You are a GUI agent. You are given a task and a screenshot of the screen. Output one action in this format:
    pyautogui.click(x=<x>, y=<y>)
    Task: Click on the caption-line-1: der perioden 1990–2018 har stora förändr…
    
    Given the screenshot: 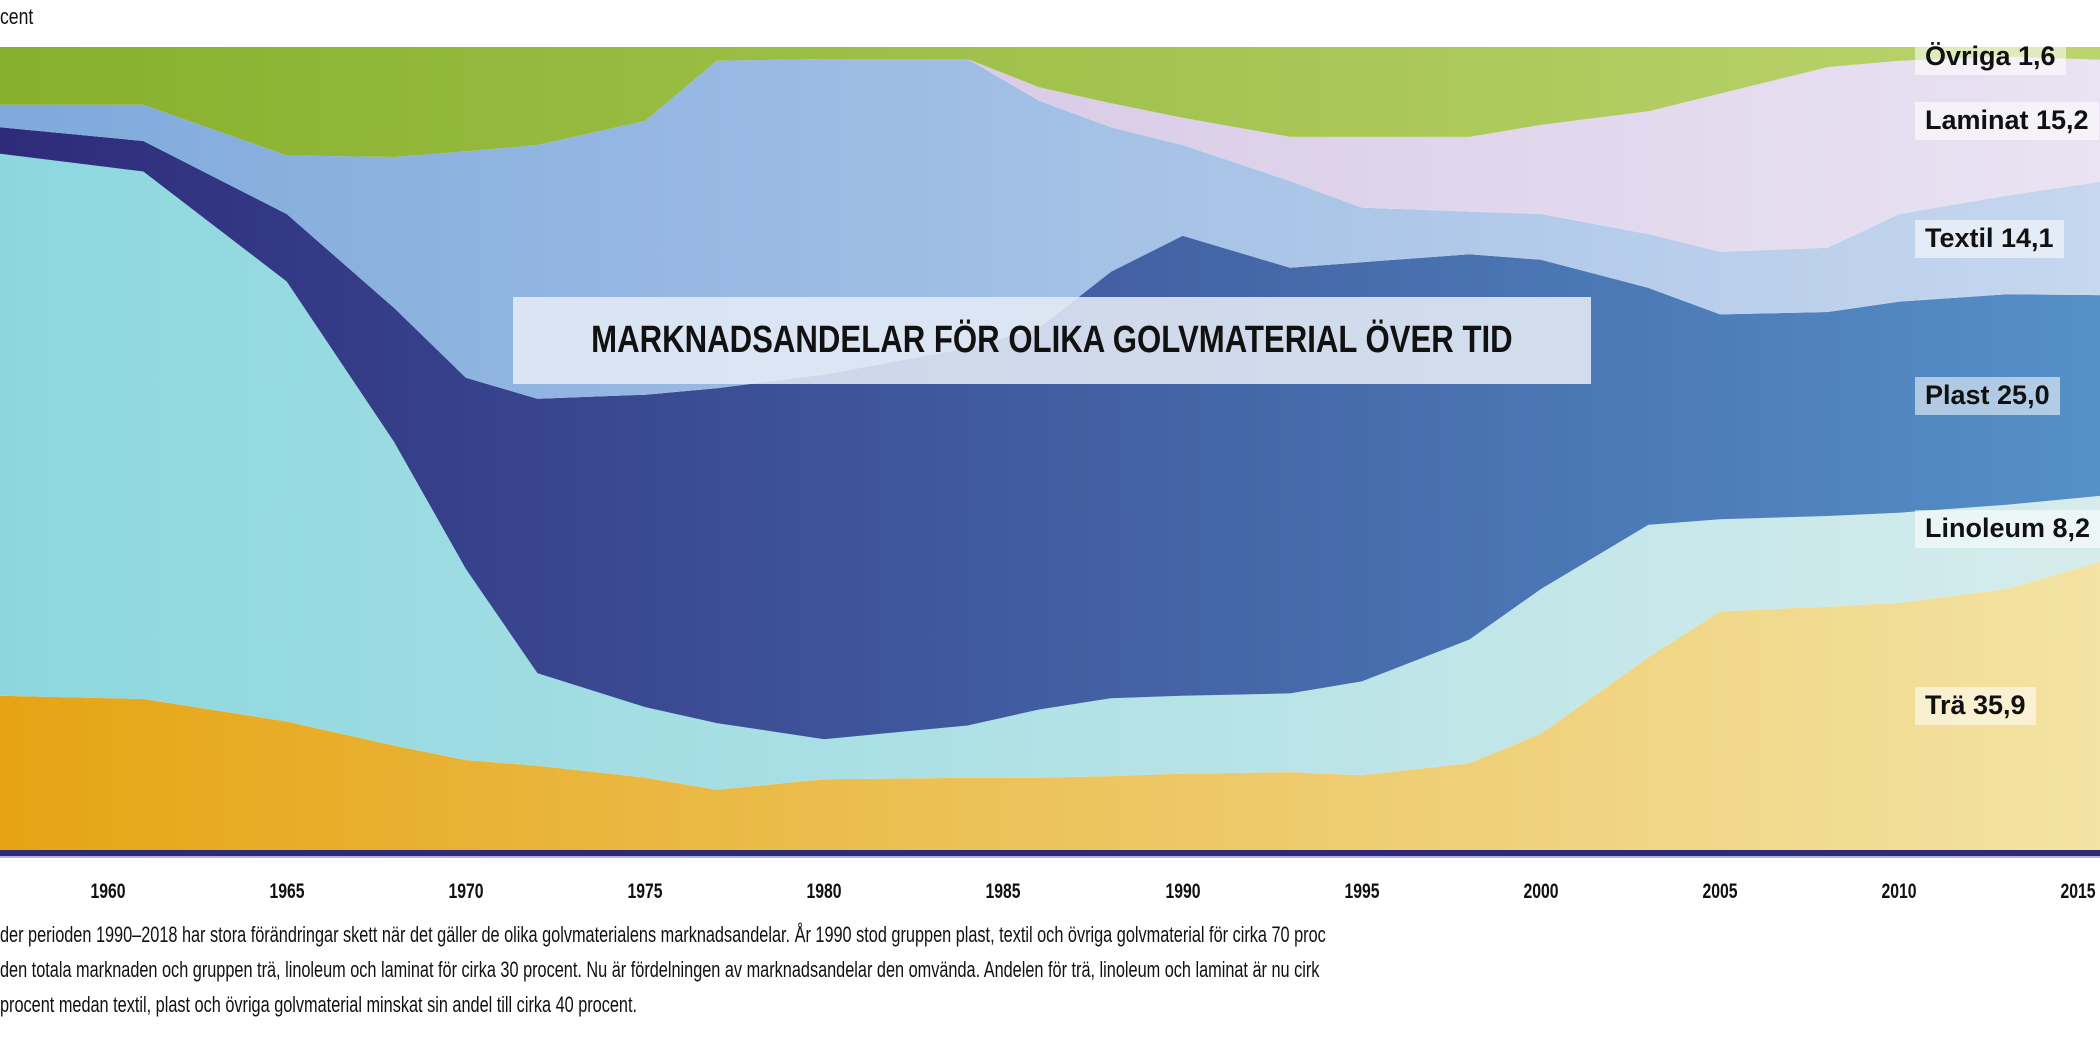 What is the action you would take?
    pyautogui.click(x=663, y=934)
    